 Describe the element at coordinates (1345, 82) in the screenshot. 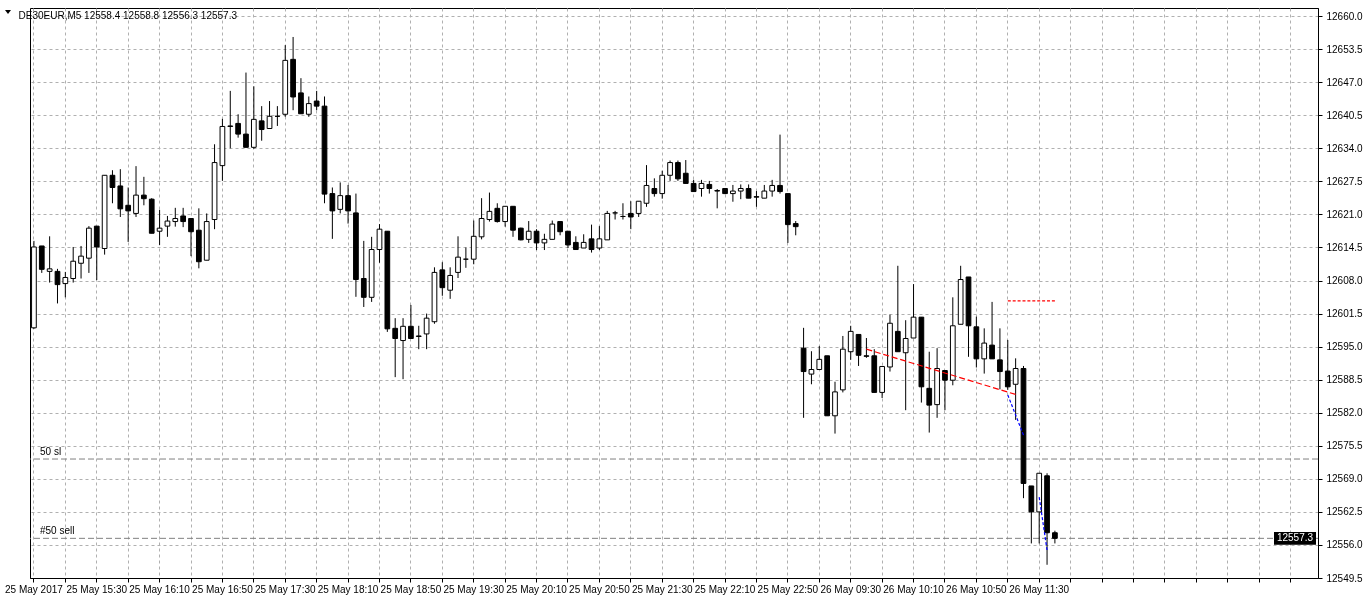

I see `y-tick-label: 12647.0` at that location.